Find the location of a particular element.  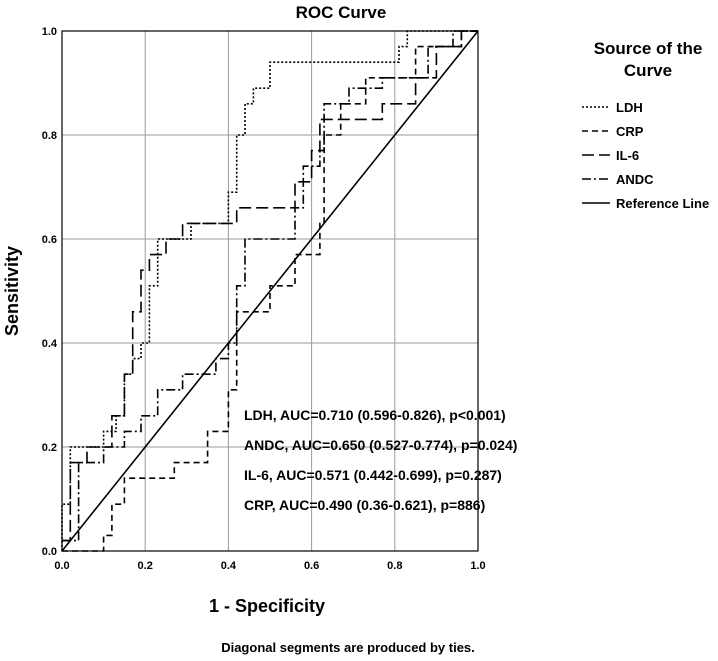

auc-annotation: IL-6, AUC=0.571 (0.442-0.699), p=0.287) is located at coordinates (373, 475).